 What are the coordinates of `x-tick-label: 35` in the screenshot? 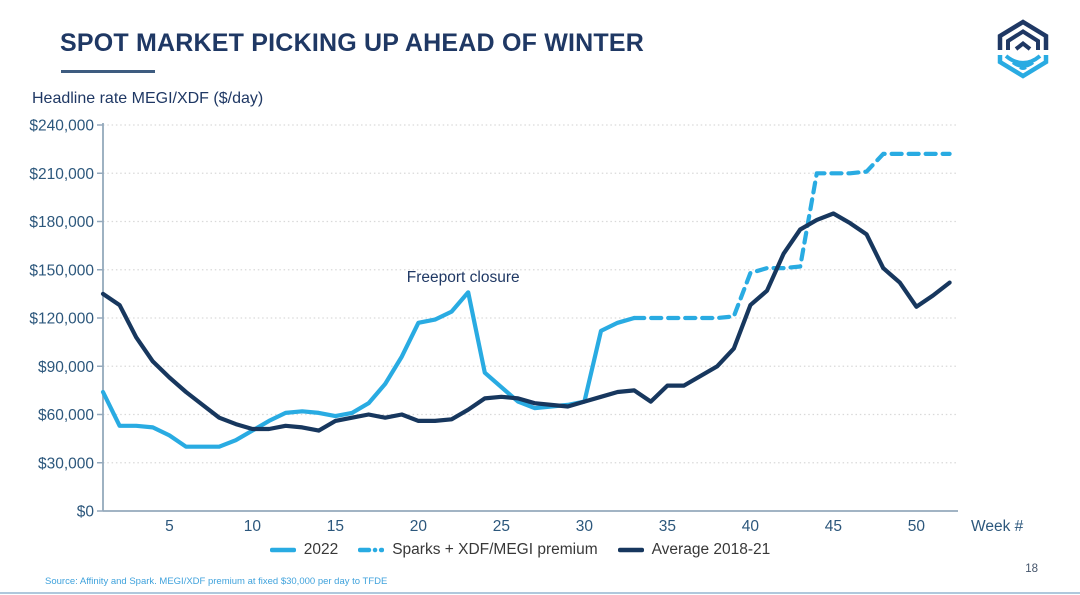 It's located at (667, 526).